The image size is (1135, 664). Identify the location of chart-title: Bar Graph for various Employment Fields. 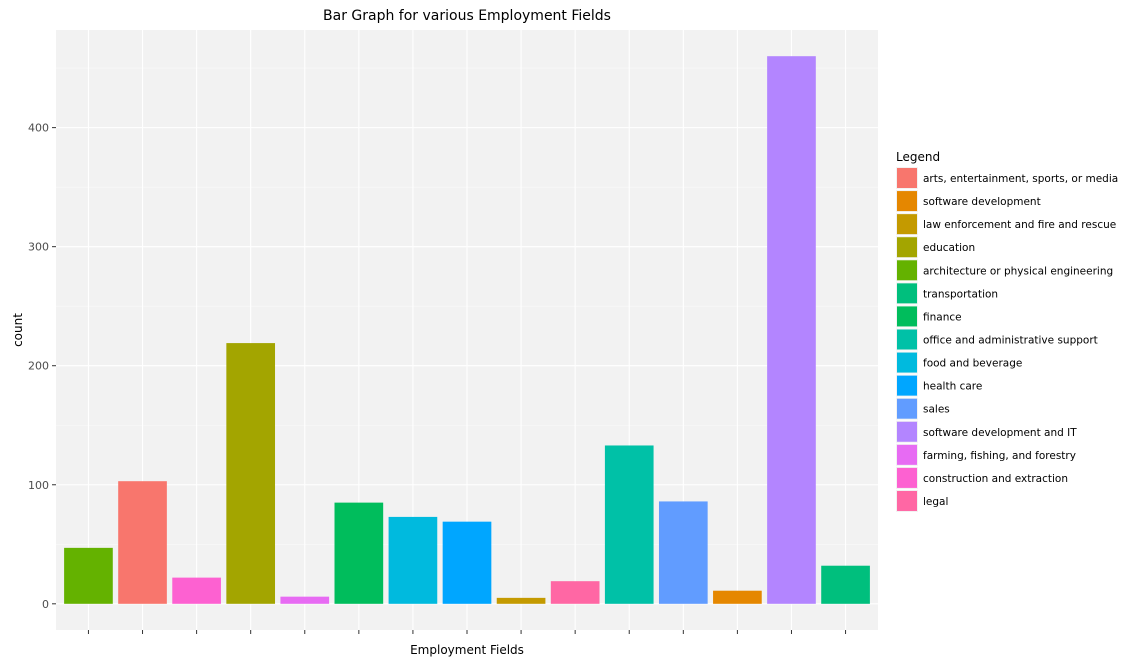
(467, 16).